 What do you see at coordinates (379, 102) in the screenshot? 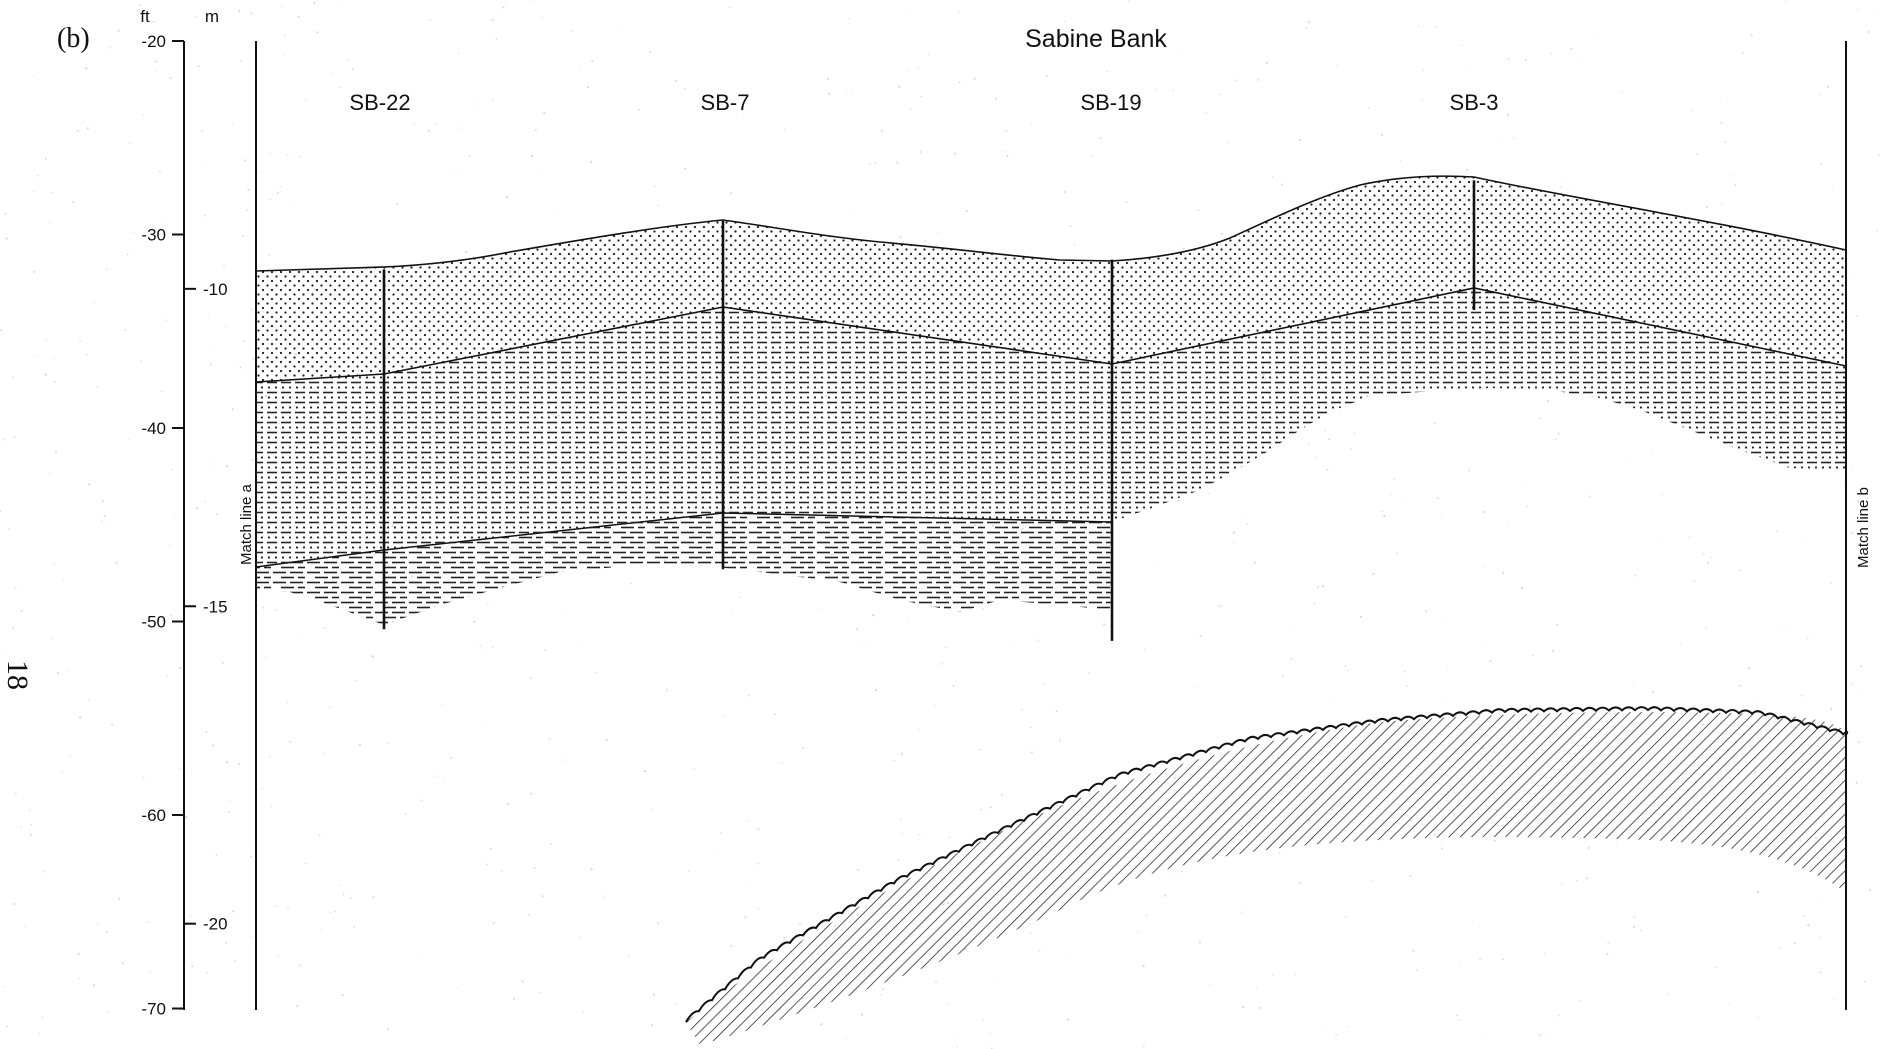
I see `core-label-sb-22: SB-22` at bounding box center [379, 102].